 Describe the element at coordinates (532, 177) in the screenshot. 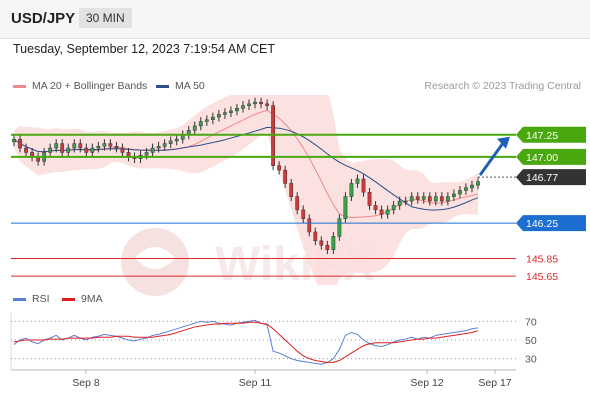

I see `current-price: 146.77` at that location.